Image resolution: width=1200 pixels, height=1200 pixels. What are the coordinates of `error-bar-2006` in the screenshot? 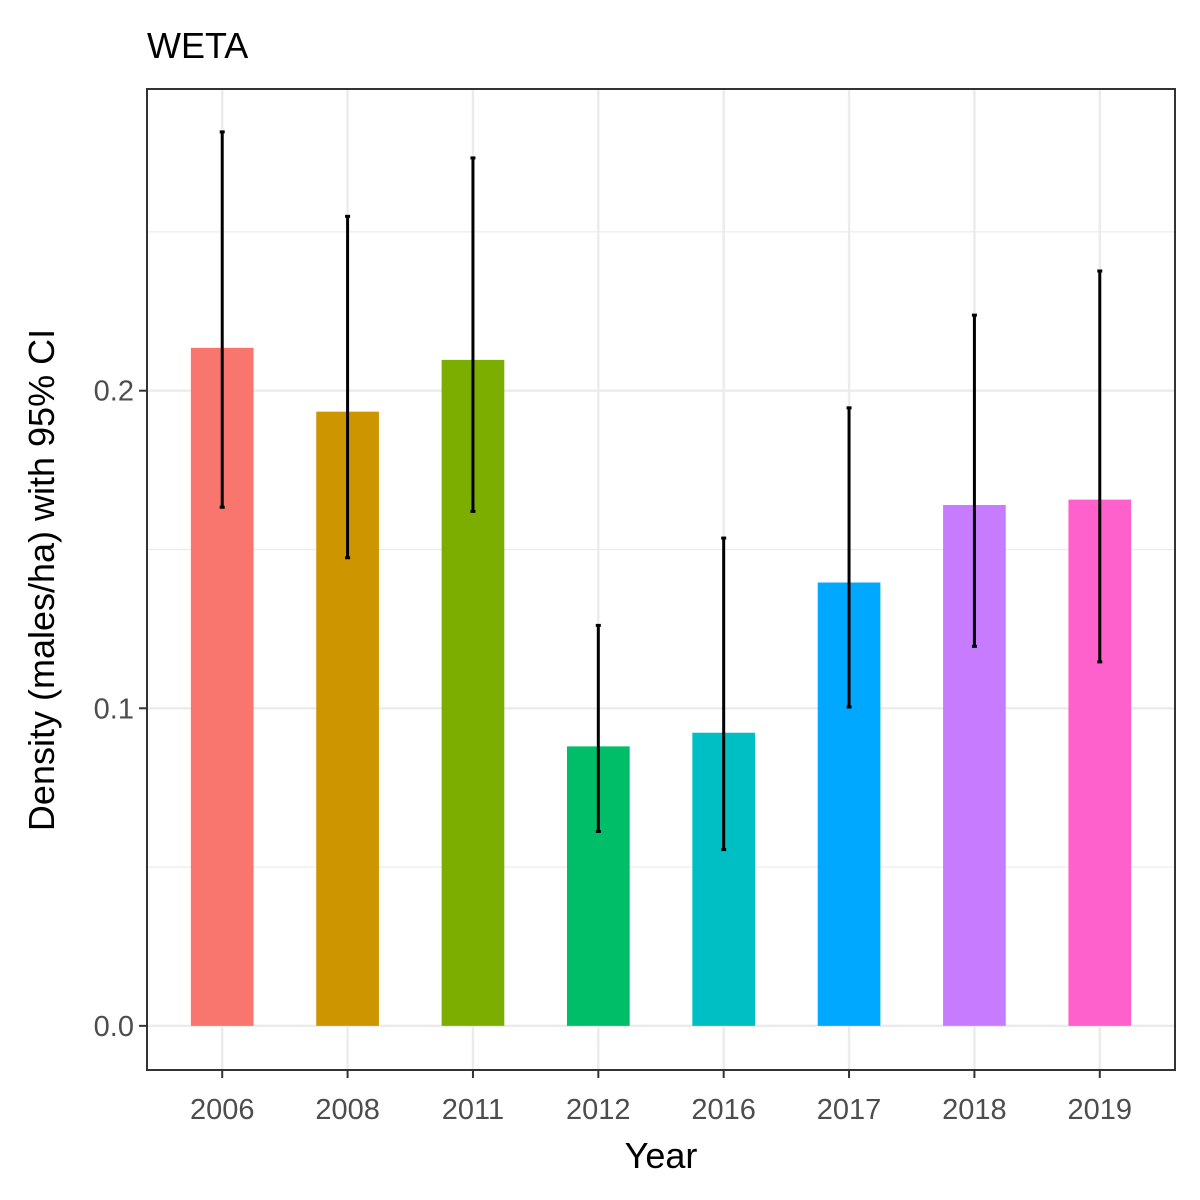 It's located at (222, 319).